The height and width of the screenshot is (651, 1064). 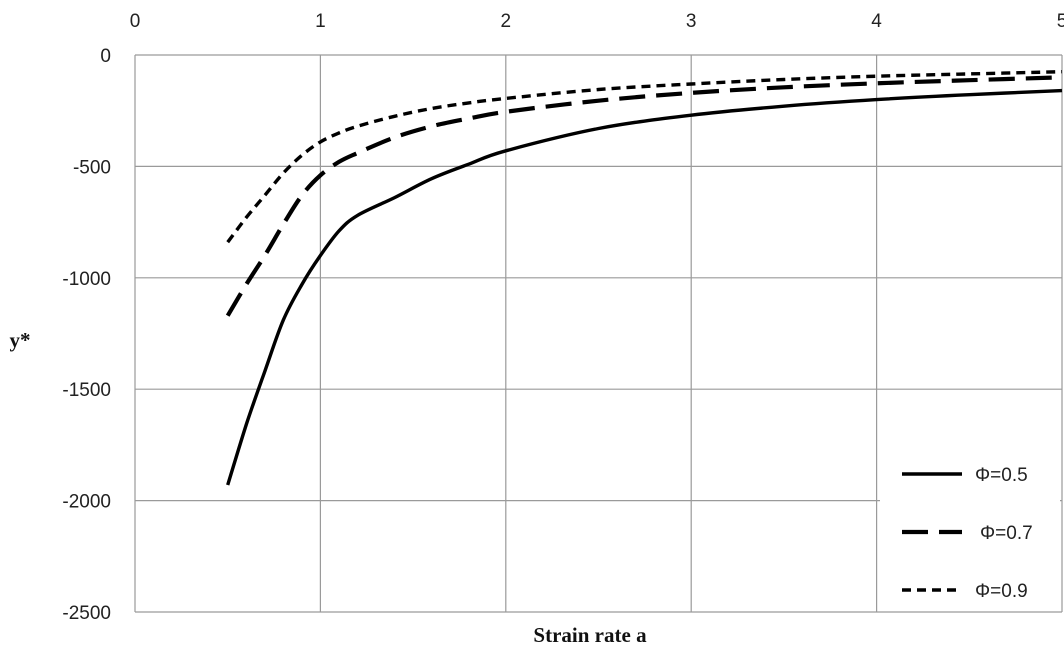 I want to click on y-tick-label: -2500, so click(x=86, y=613).